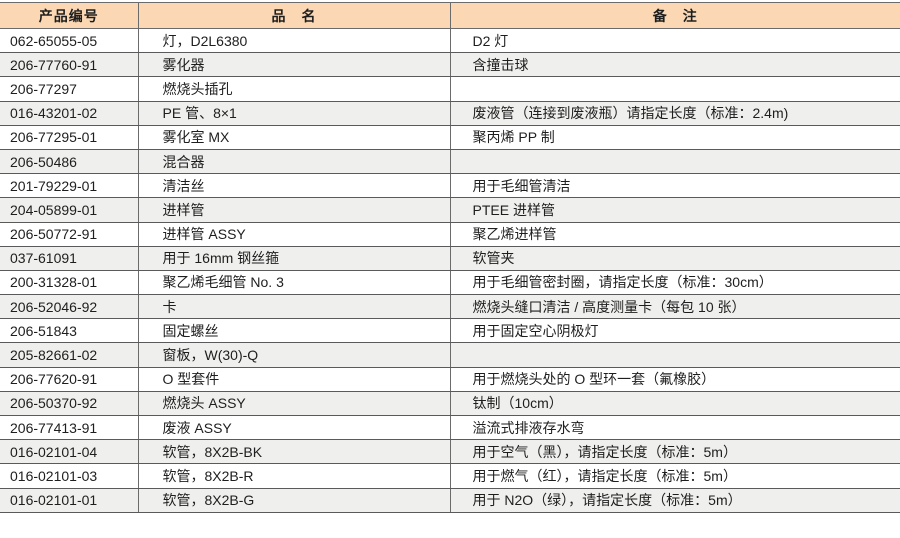  What do you see at coordinates (69, 186) in the screenshot?
I see `cell-code: 201-79229-01` at bounding box center [69, 186].